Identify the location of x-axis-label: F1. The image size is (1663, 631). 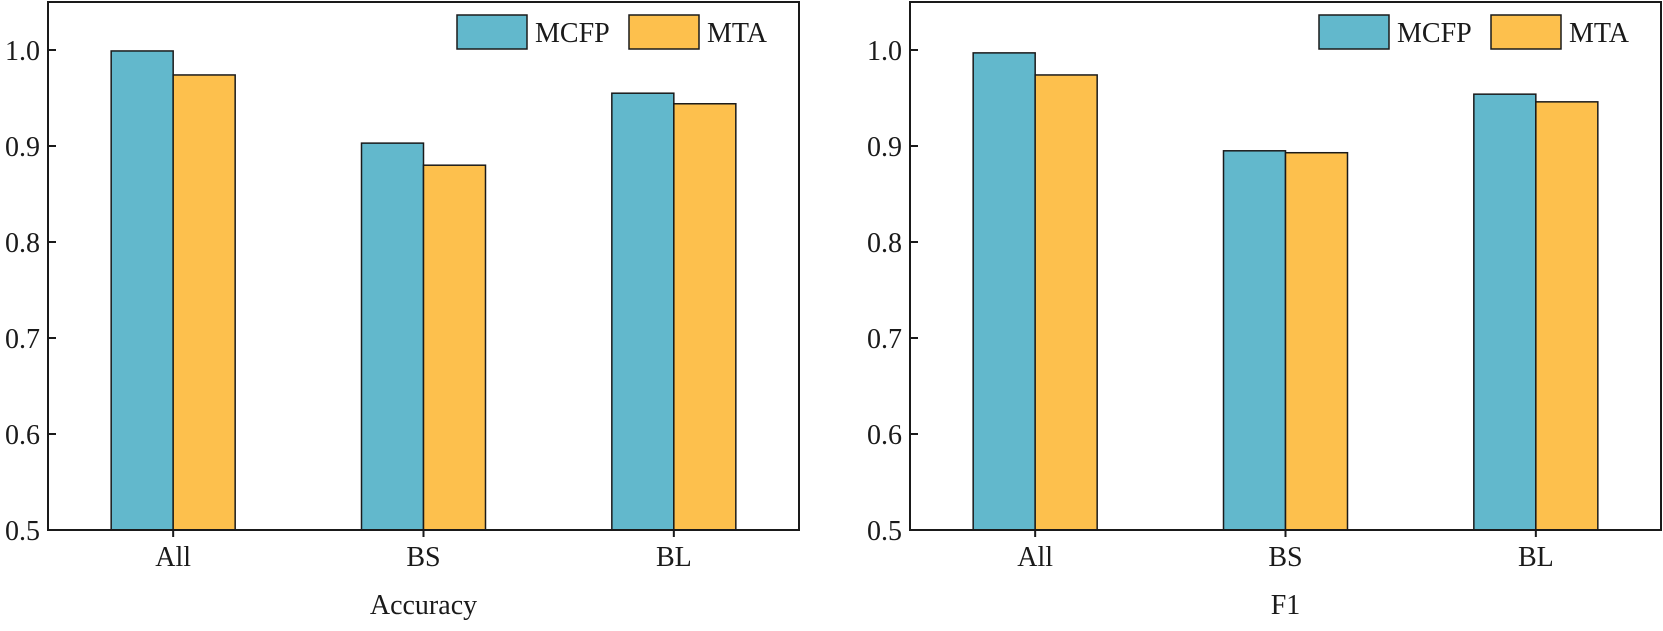
(1286, 605).